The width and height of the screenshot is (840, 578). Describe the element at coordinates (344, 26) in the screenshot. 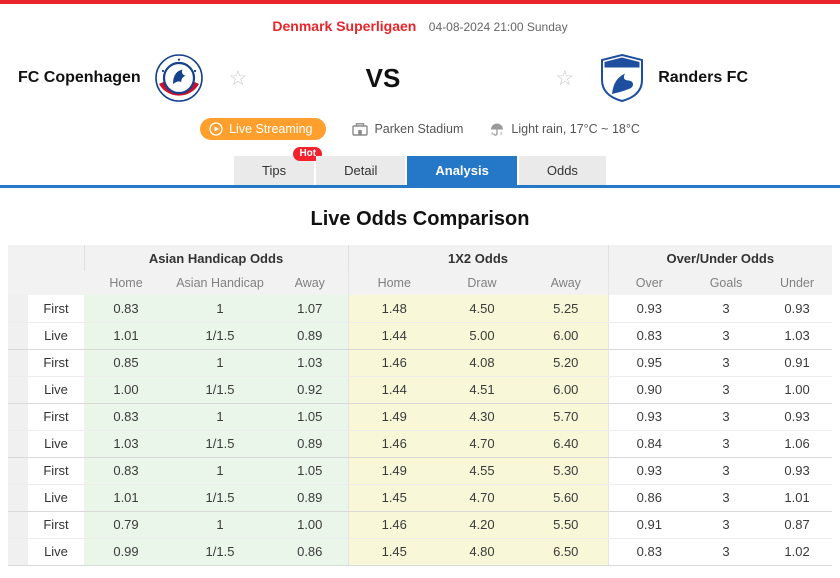

I see `league-name: Denmark Superligaen` at that location.